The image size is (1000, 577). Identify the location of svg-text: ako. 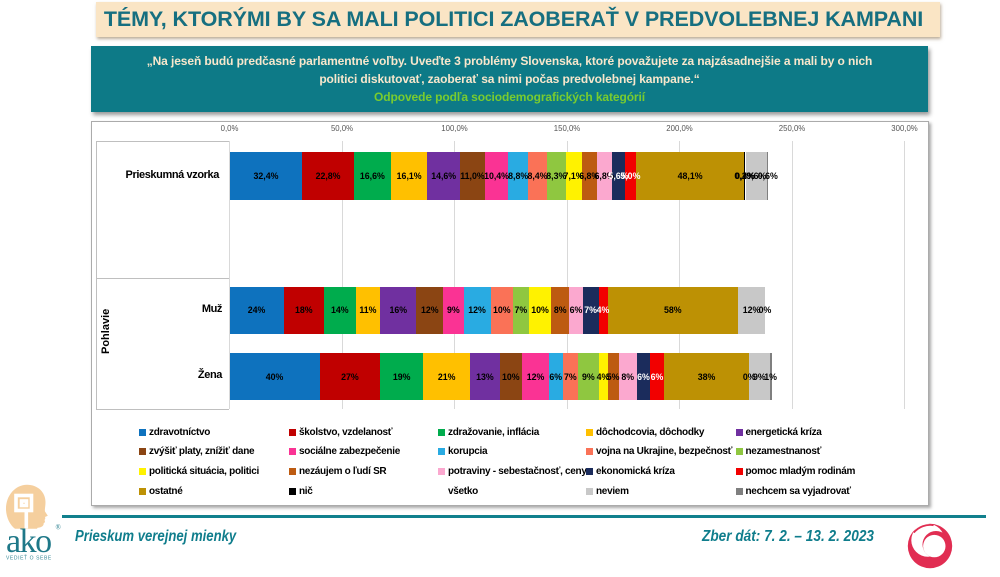
(28, 541).